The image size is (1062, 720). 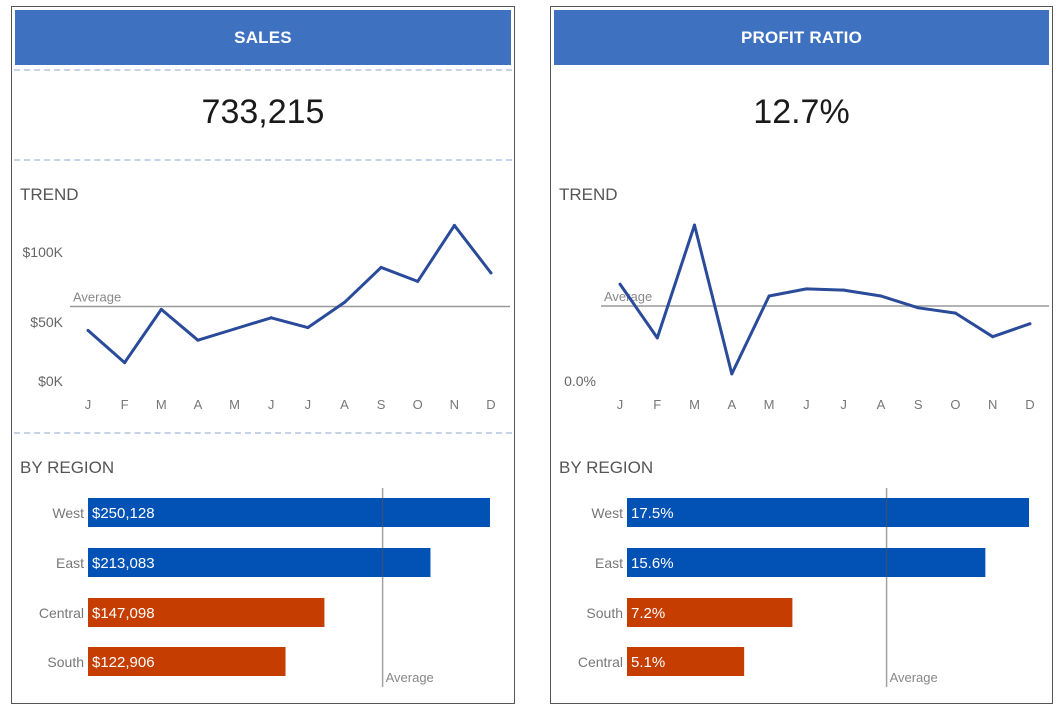 What do you see at coordinates (46, 322) in the screenshot?
I see `sales-trend-y-tick-label: $50K` at bounding box center [46, 322].